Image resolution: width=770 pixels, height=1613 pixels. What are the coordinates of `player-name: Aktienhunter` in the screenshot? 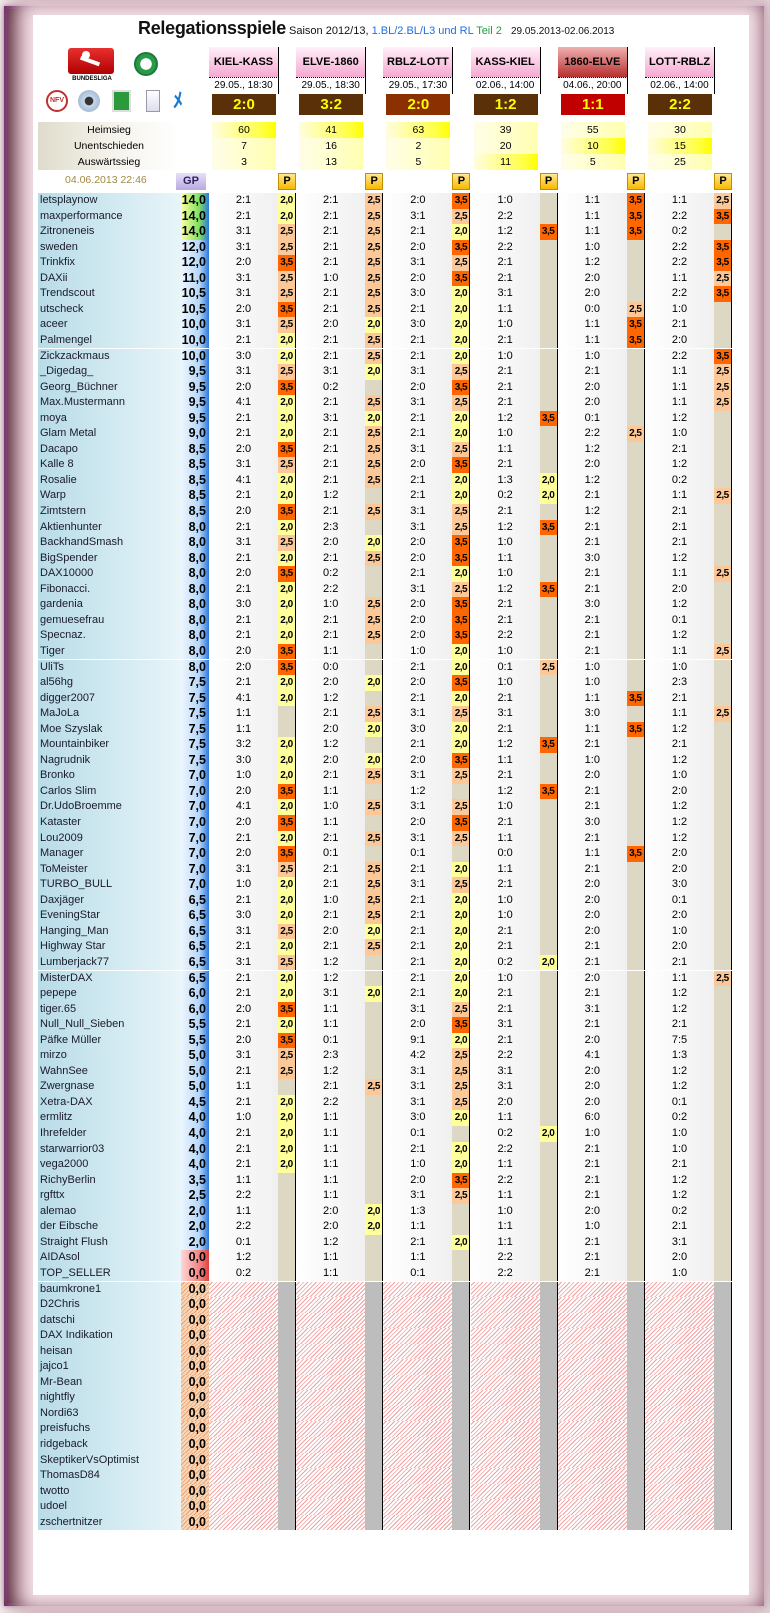 It's located at (109, 527).